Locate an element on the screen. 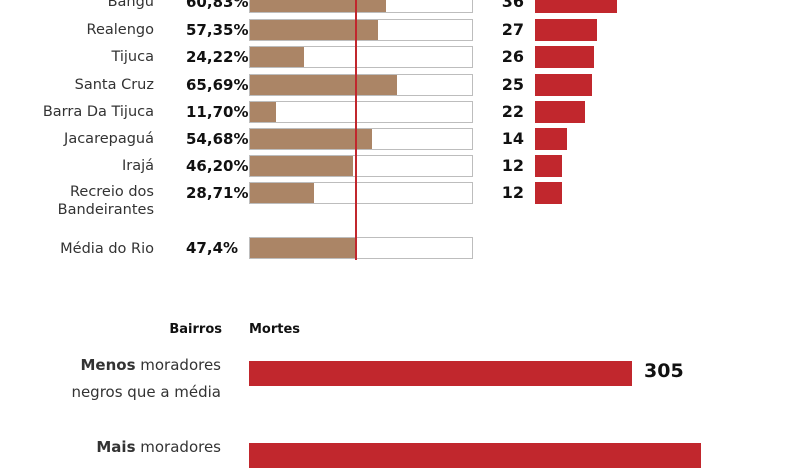 This screenshot has width=800, height=468. category-label: Recreio dos Bandeirantes is located at coordinates (105, 201).